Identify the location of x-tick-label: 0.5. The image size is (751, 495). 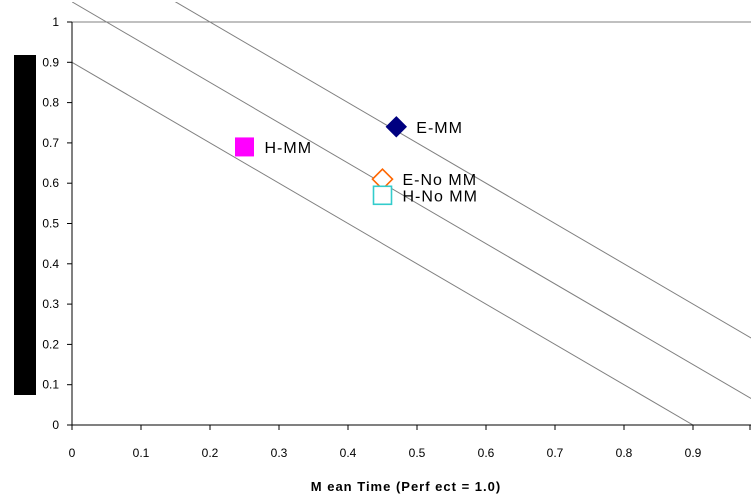
(417, 453).